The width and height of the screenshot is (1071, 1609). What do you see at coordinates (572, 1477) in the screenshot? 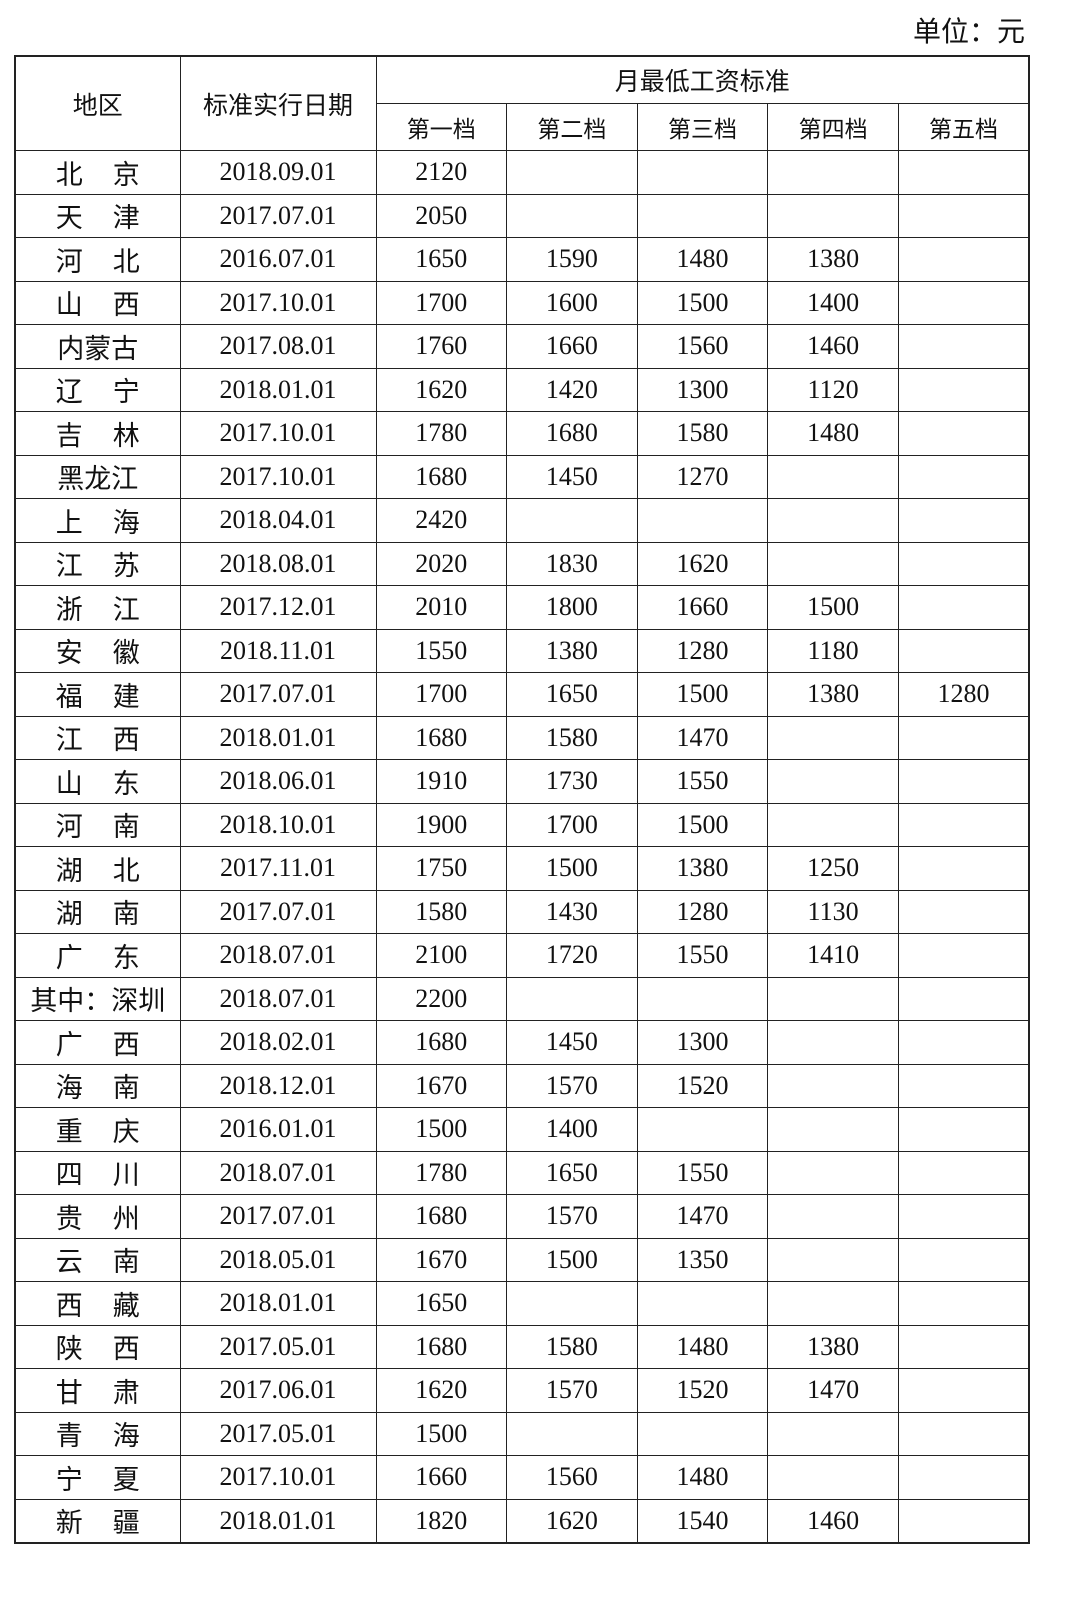
I see `wage-cell-tier-2: 1560` at bounding box center [572, 1477].